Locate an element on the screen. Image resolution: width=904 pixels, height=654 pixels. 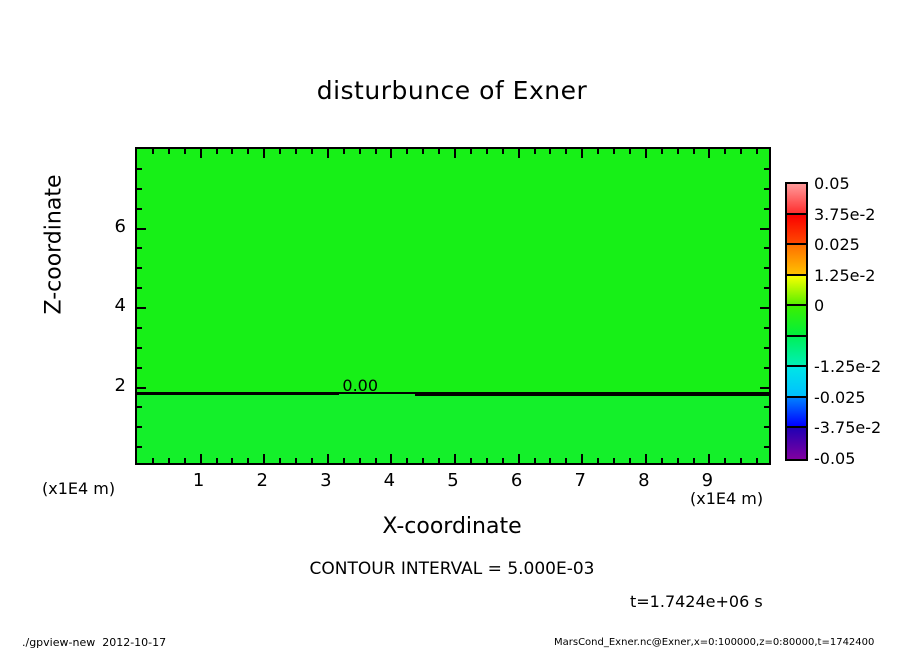
colorbar-tick-label: -0.05 is located at coordinates (835, 458).